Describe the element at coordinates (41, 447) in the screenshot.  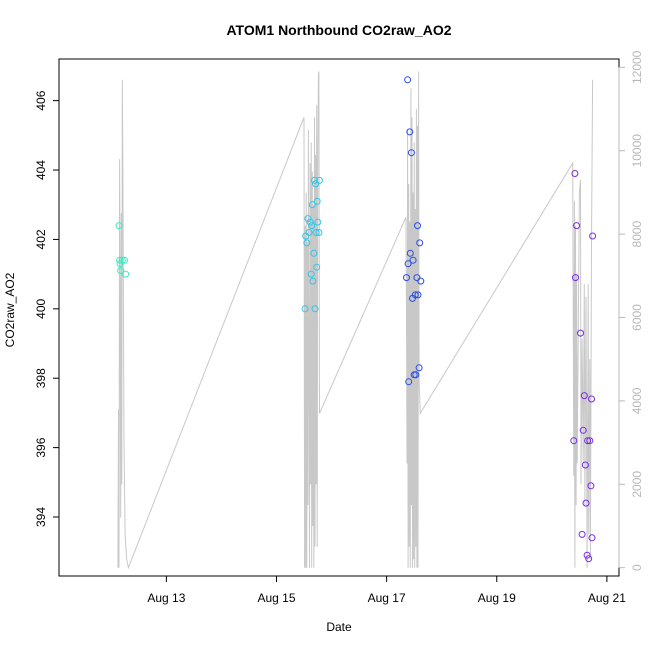
I see `y-tick-label: 396` at that location.